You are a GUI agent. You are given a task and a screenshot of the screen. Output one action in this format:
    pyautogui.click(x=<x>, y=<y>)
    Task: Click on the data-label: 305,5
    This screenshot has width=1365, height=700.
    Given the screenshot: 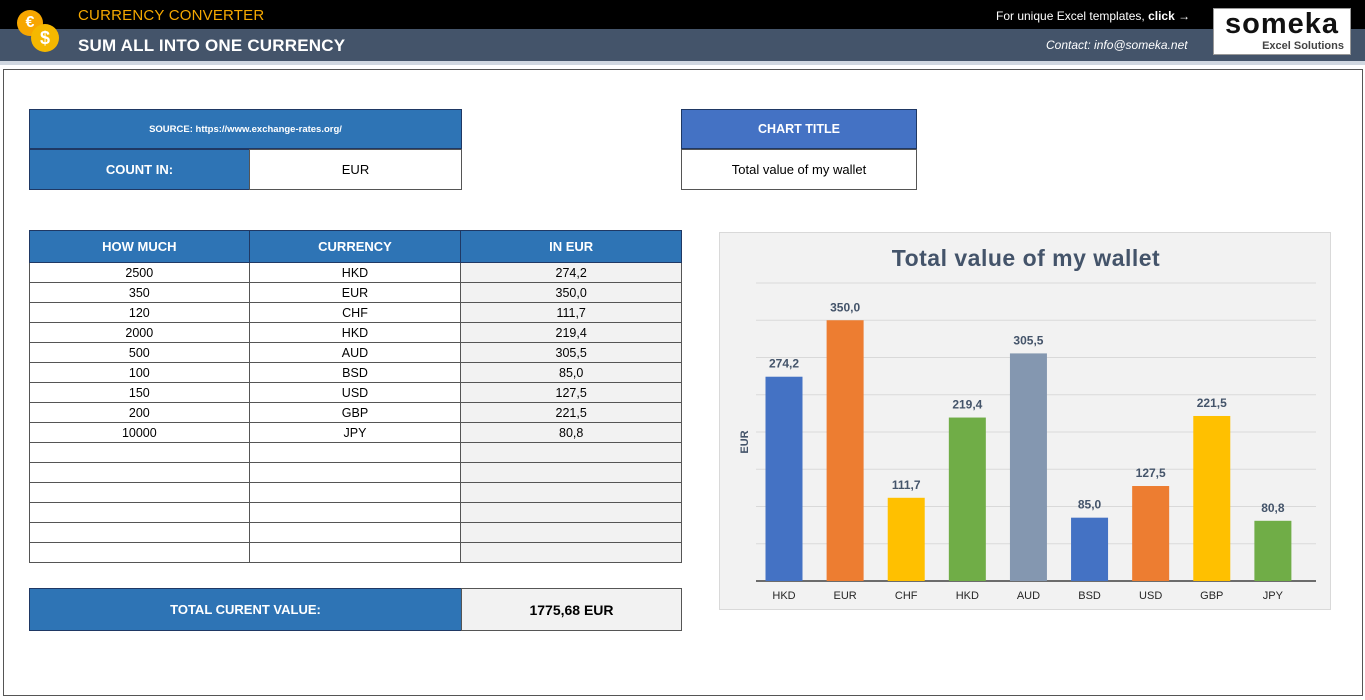 What is the action you would take?
    pyautogui.click(x=1028, y=340)
    